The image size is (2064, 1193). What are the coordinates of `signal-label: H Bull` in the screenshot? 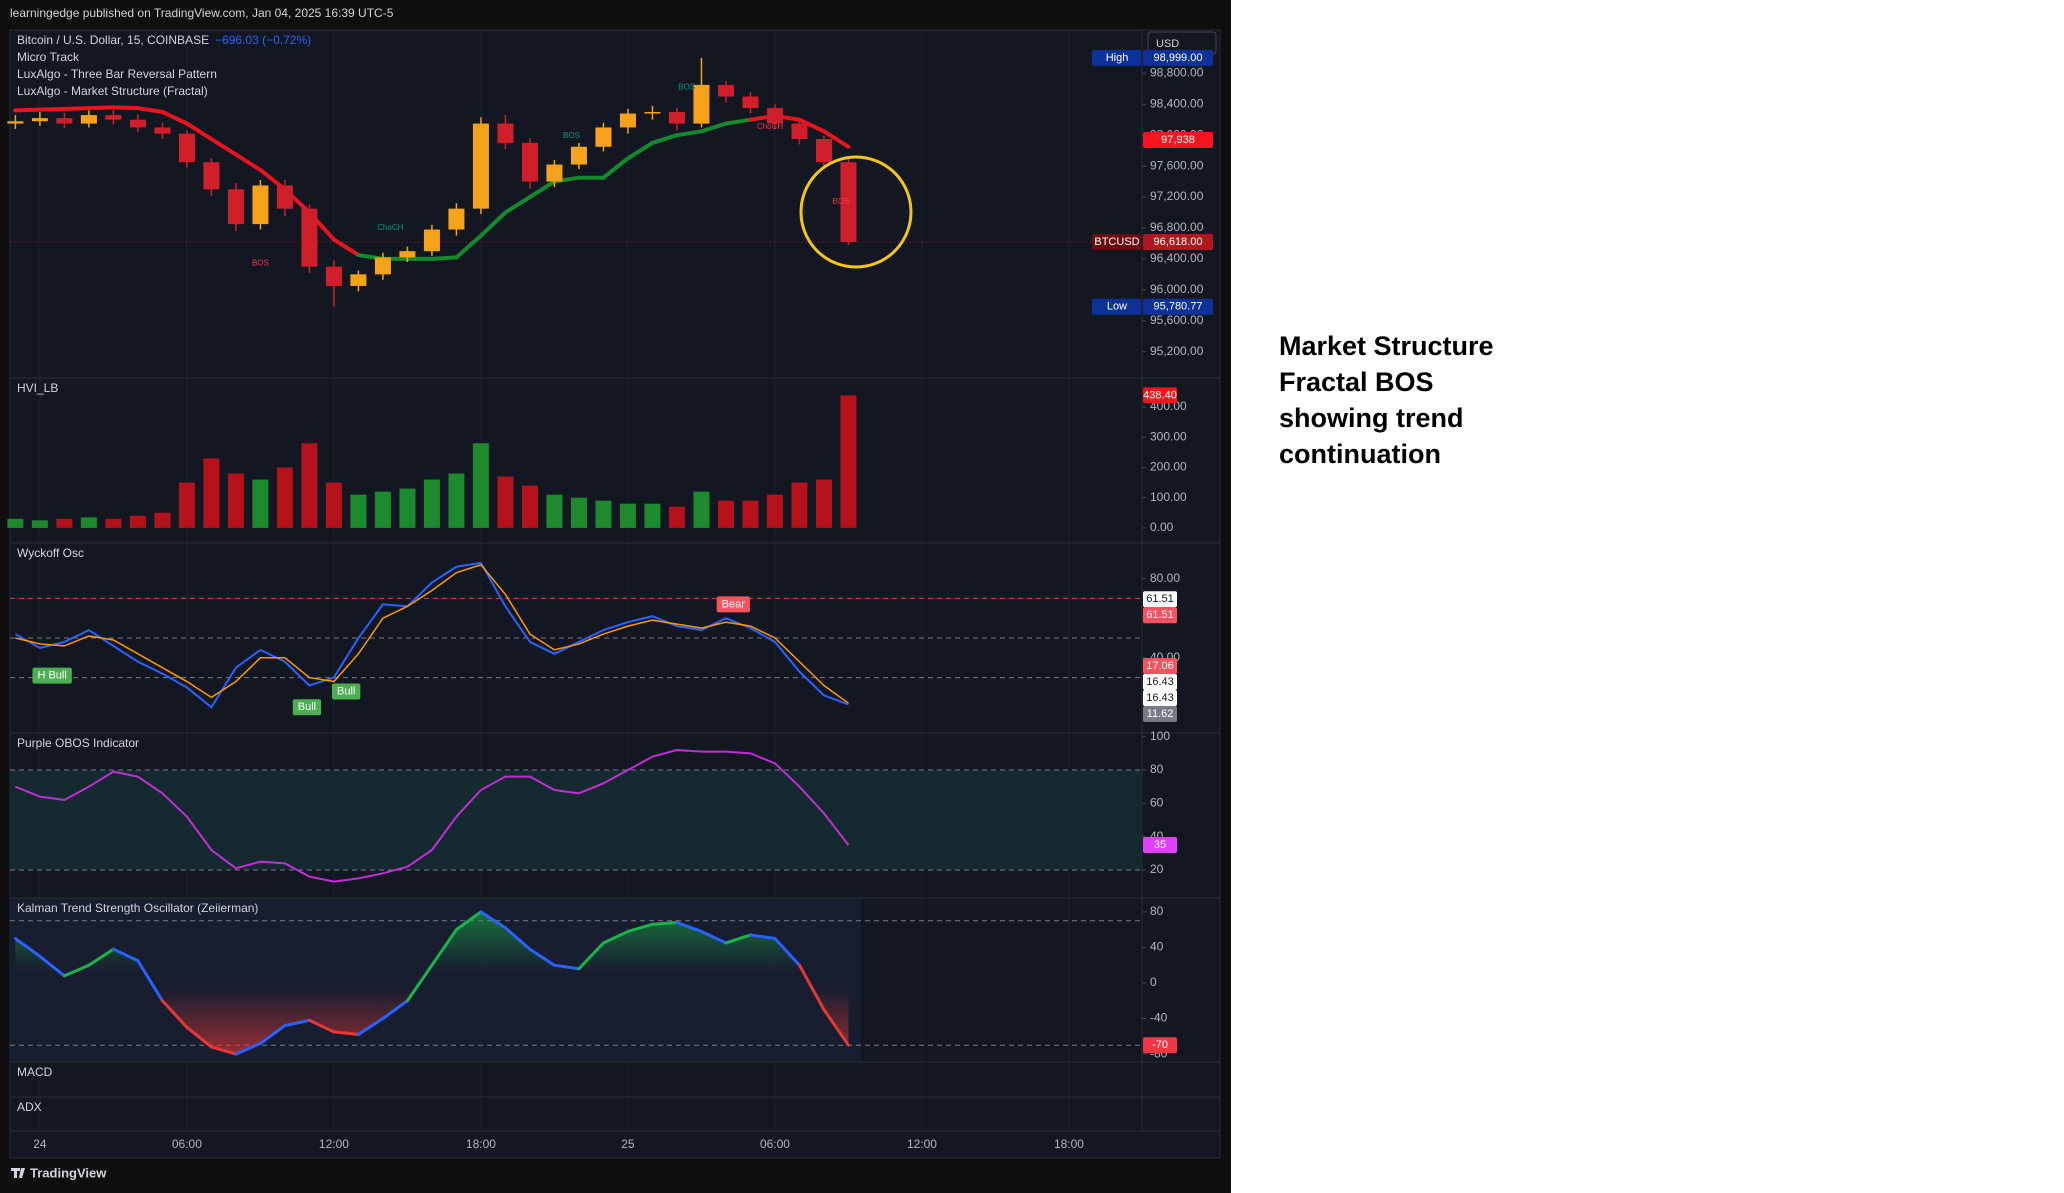 It's located at (51, 676).